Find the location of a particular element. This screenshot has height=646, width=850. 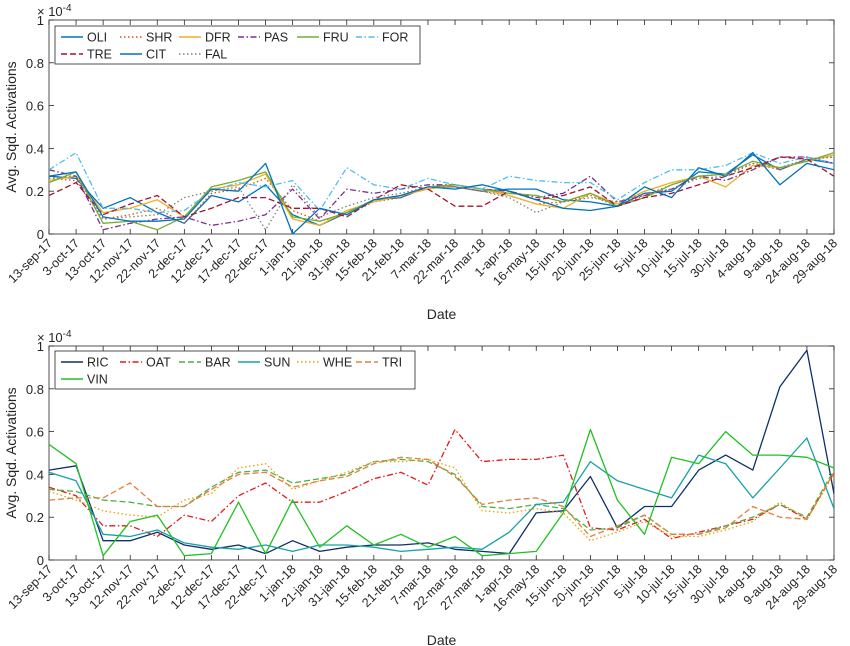

chart1-legend: RIC OAT BAR SUN WHE TRI VIN is located at coordinates (235, 370).